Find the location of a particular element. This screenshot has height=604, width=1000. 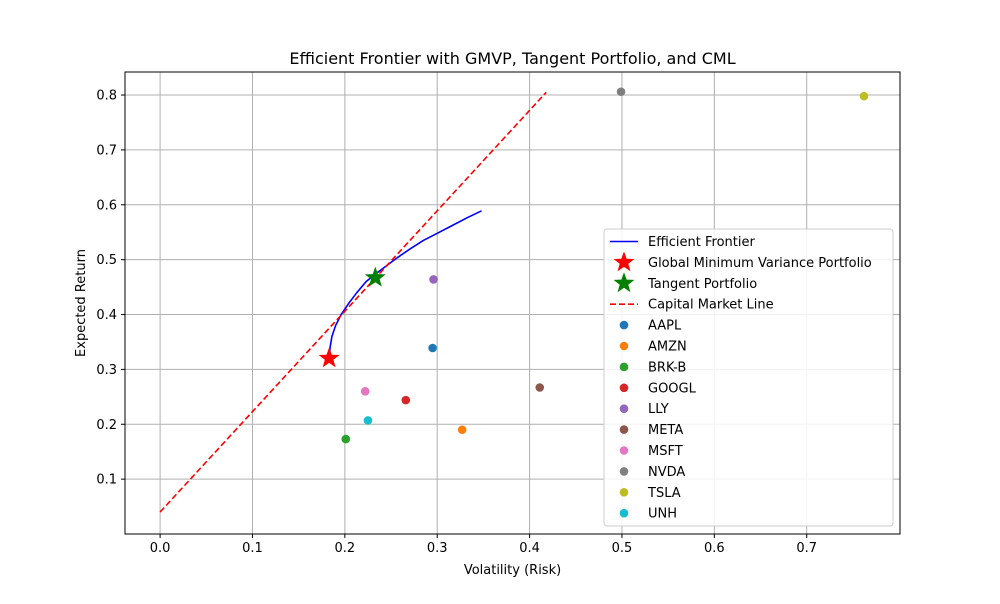

x-tick-label: 0.6 is located at coordinates (714, 548).